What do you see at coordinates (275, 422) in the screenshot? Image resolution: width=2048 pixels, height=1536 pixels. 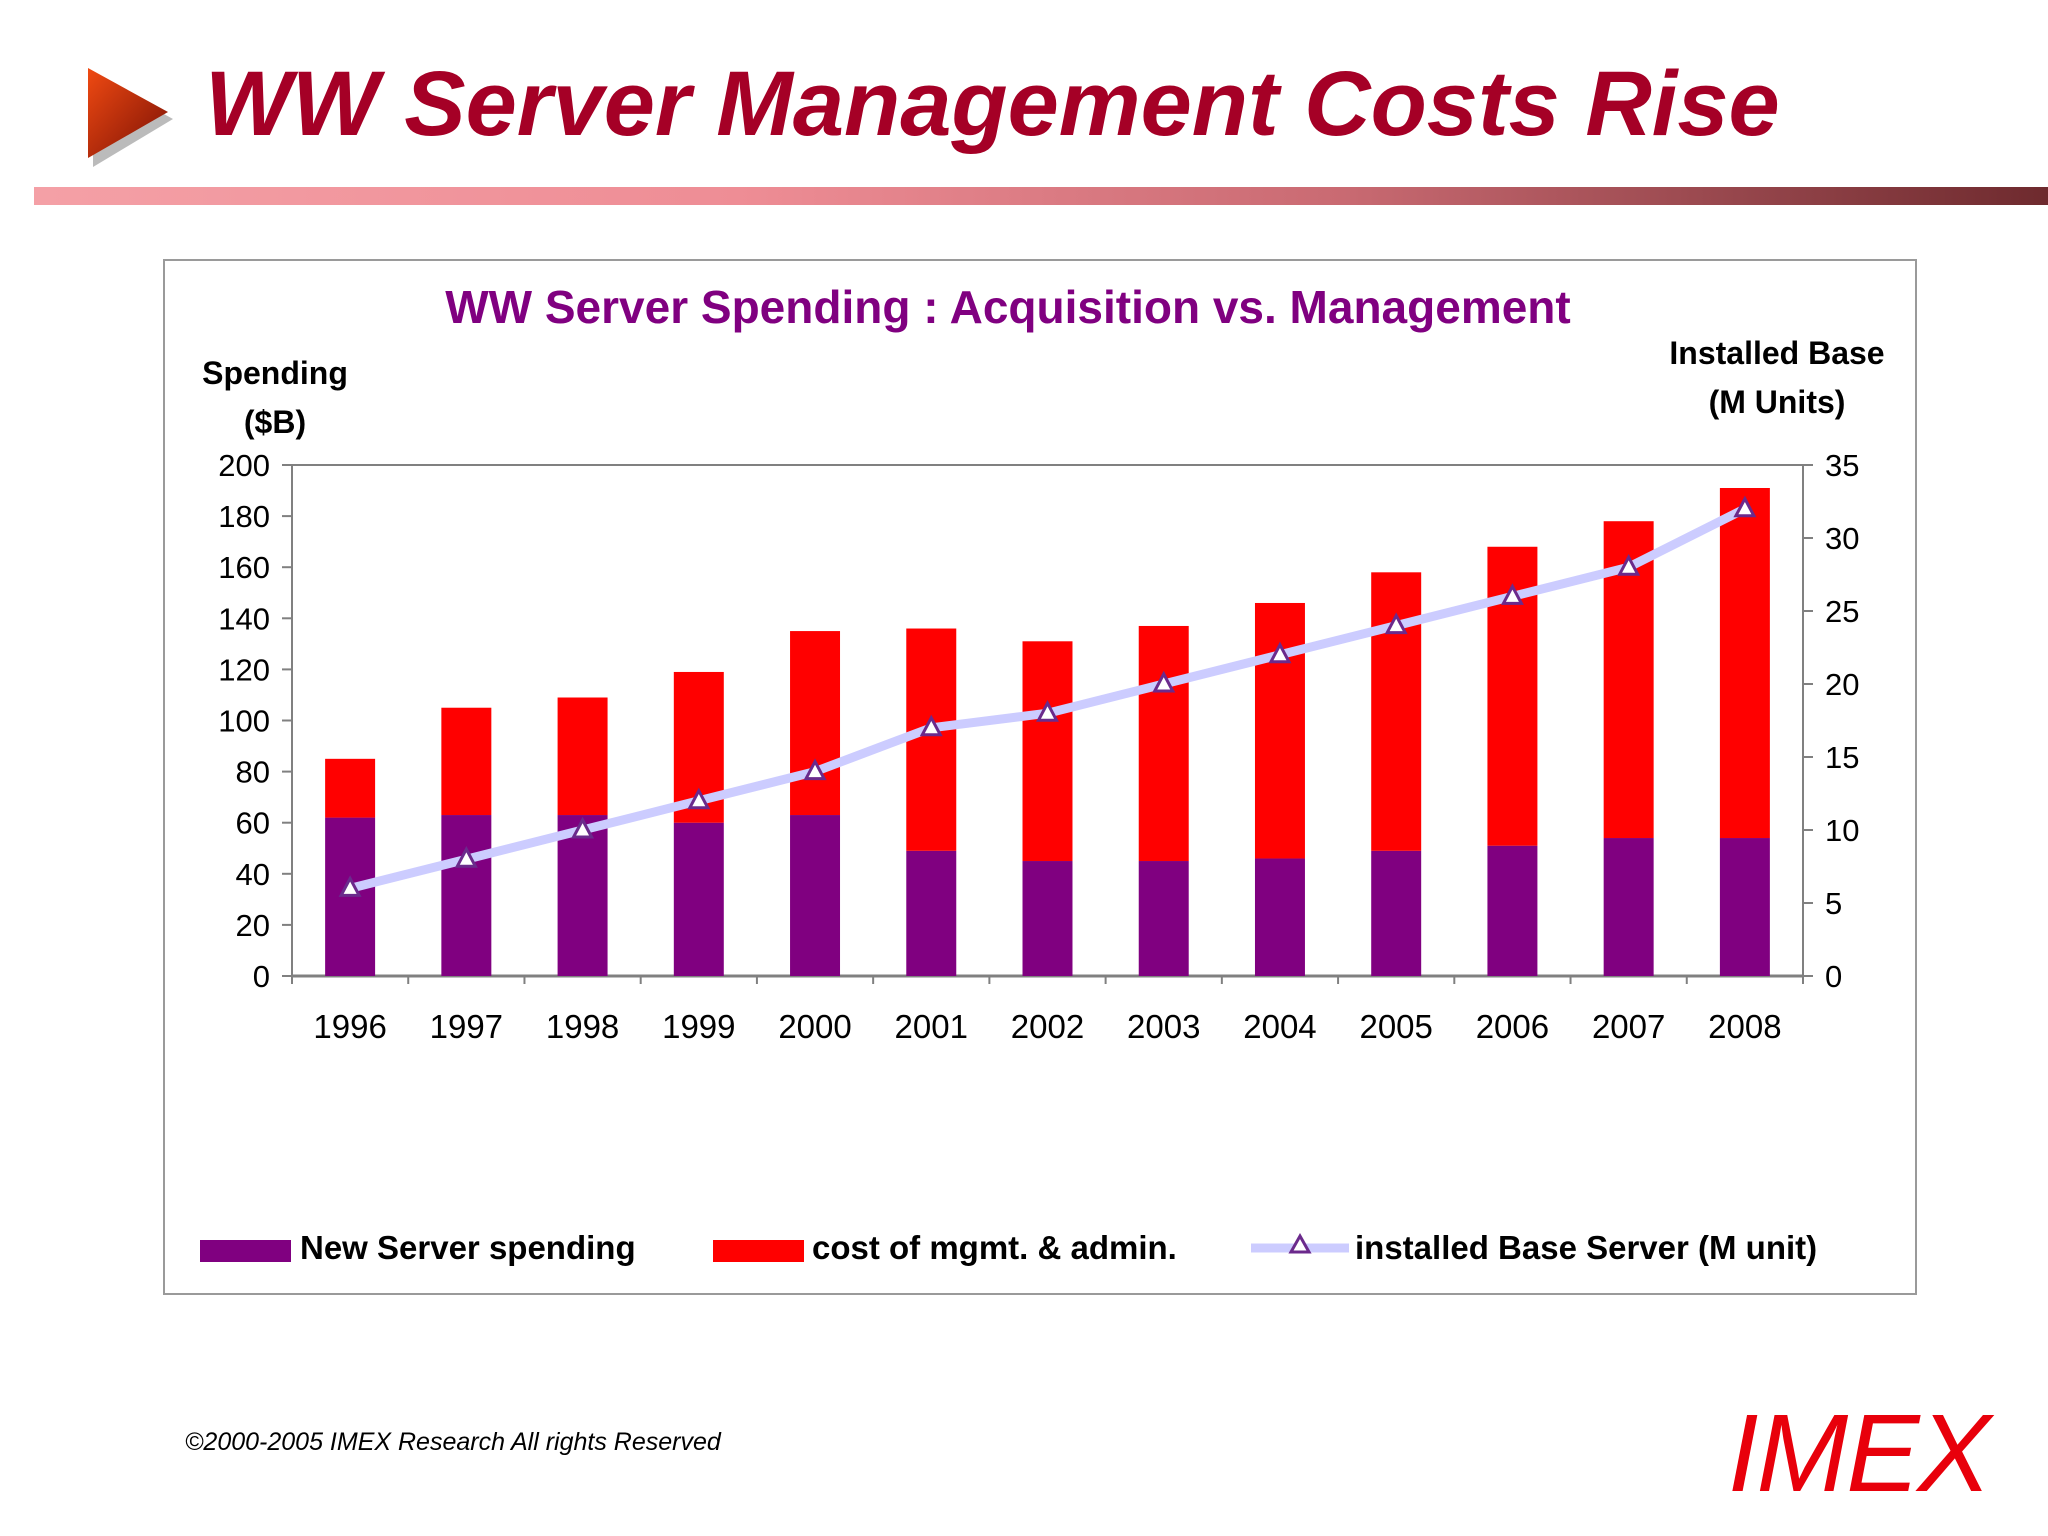 I see `y-axis-label-line2: ($B)` at bounding box center [275, 422].